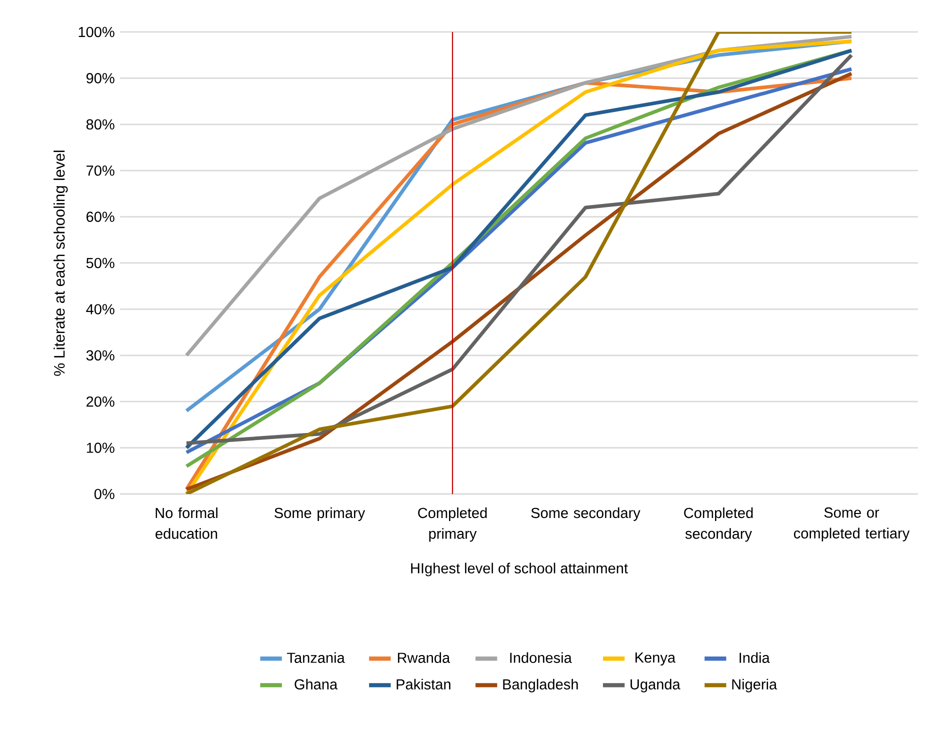  Describe the element at coordinates (755, 657) in the screenshot. I see `legend-label: India` at that location.